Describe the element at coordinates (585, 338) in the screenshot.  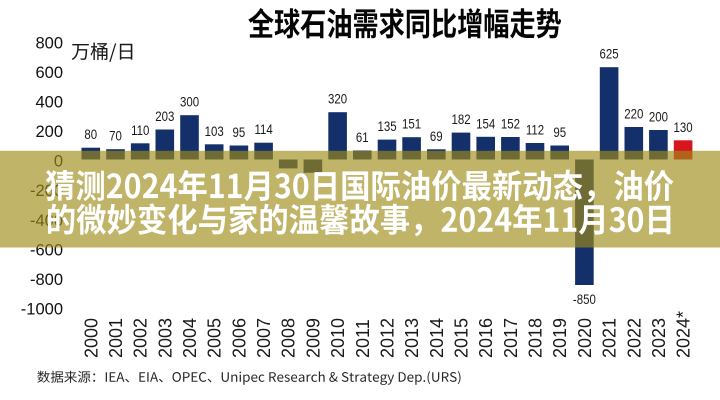
I see `svg-text: 2020` at that location.